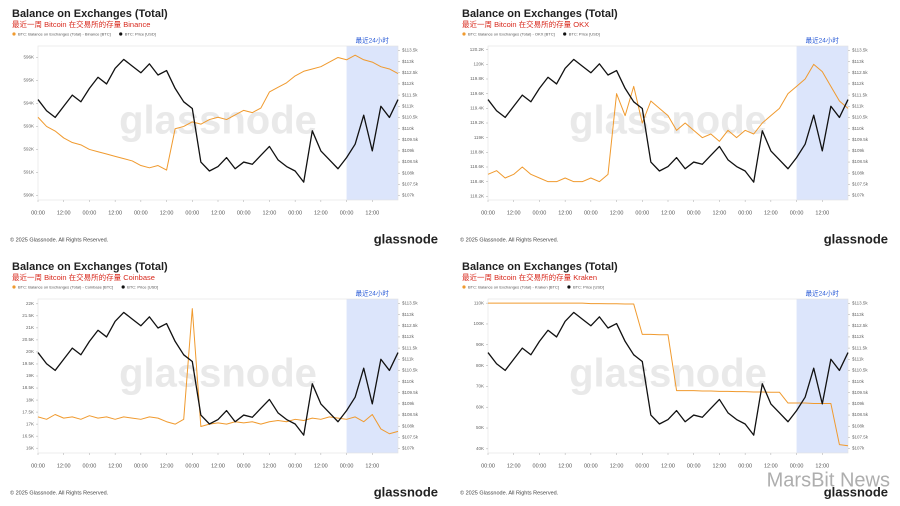 The width and height of the screenshot is (900, 506). I want to click on y-tick-label: 118.2K, so click(477, 196).